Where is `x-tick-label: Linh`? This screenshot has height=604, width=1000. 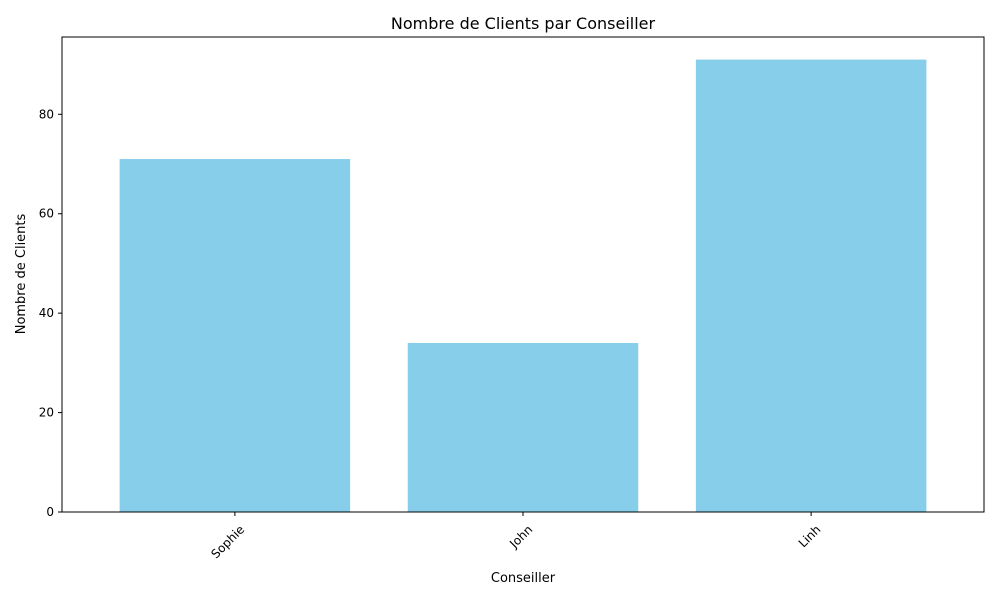 x-tick-label: Linh is located at coordinates (810, 536).